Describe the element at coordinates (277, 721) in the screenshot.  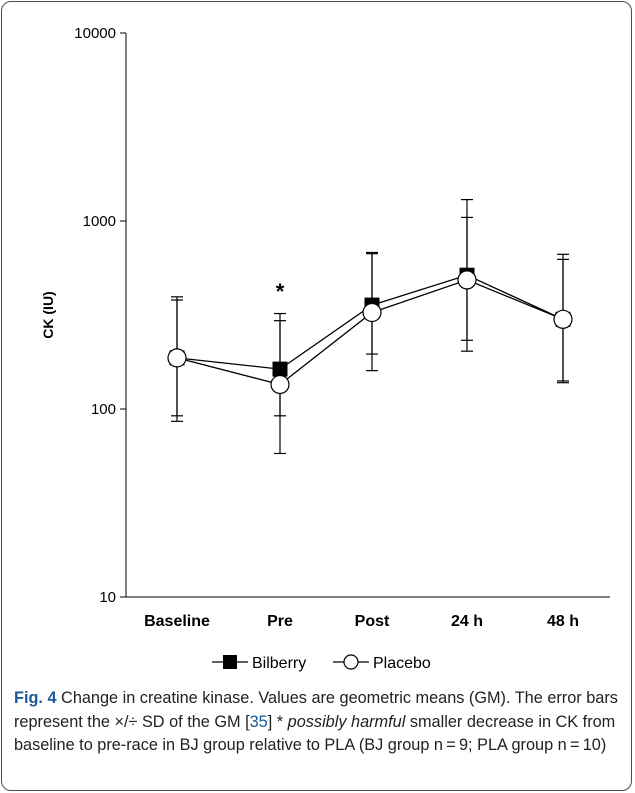
I see `caption-text-2: ] *` at that location.